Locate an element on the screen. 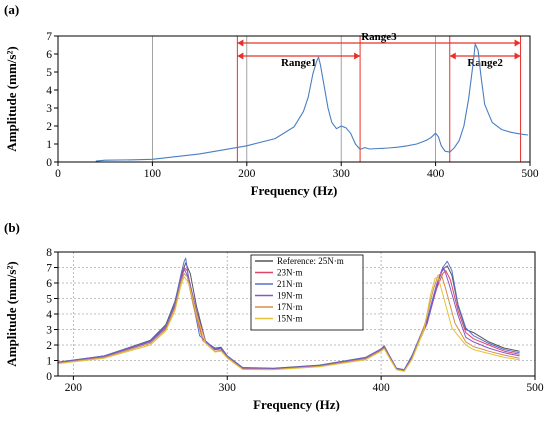 Image resolution: width=550 pixels, height=423 pixels. panel-a-label: (a) is located at coordinates (11, 9).